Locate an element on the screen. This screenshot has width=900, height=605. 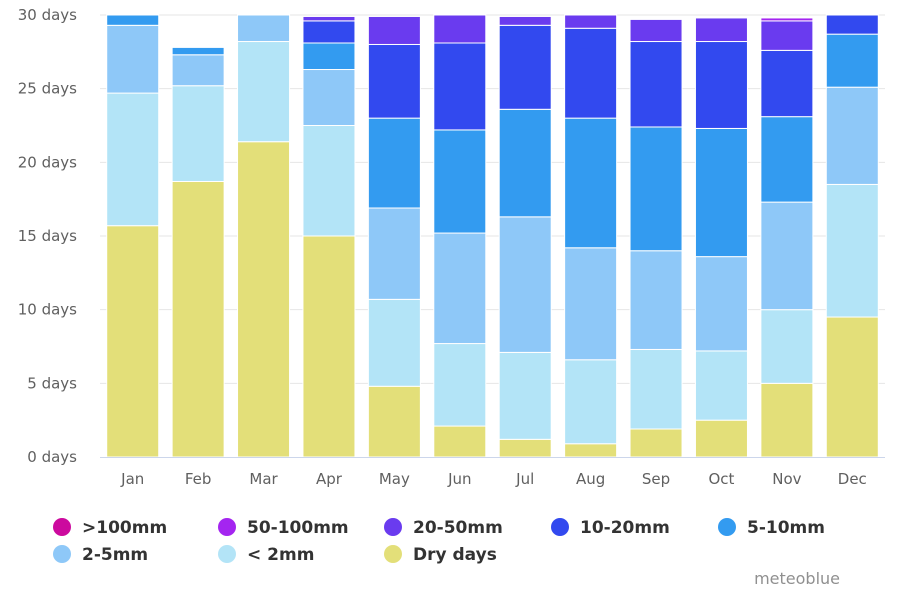
x-tick-label: Aug is located at coordinates (590, 479).